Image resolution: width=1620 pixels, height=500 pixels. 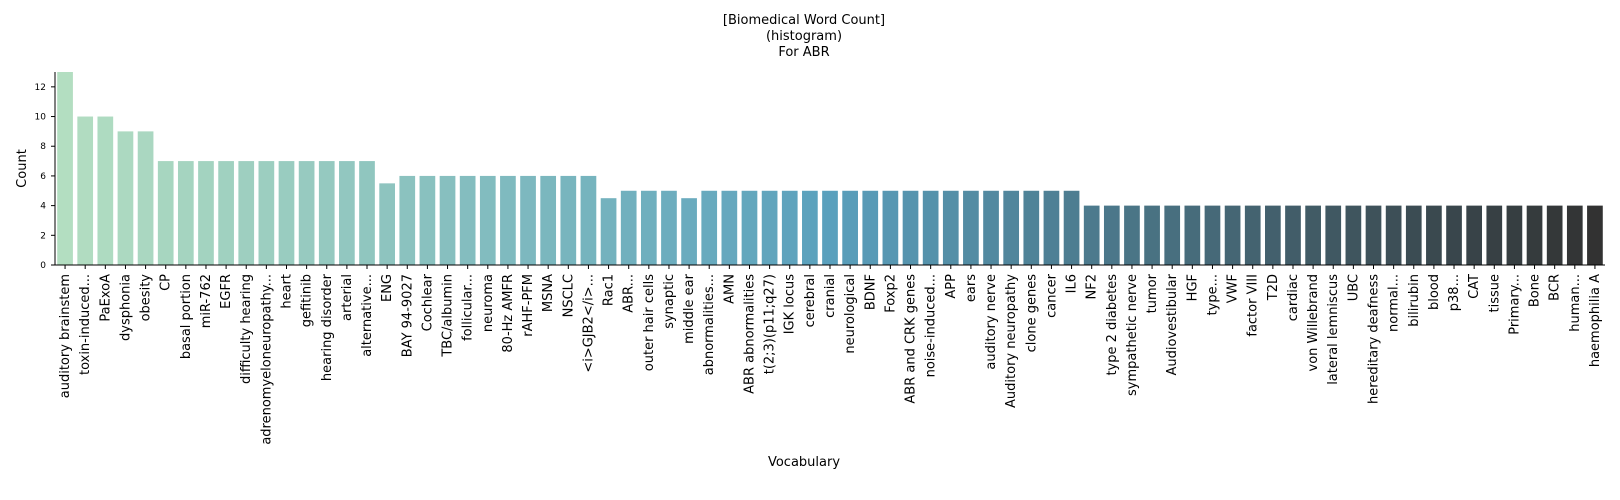 What do you see at coordinates (568, 295) in the screenshot?
I see `x-tick-label: NSCLC` at bounding box center [568, 295].